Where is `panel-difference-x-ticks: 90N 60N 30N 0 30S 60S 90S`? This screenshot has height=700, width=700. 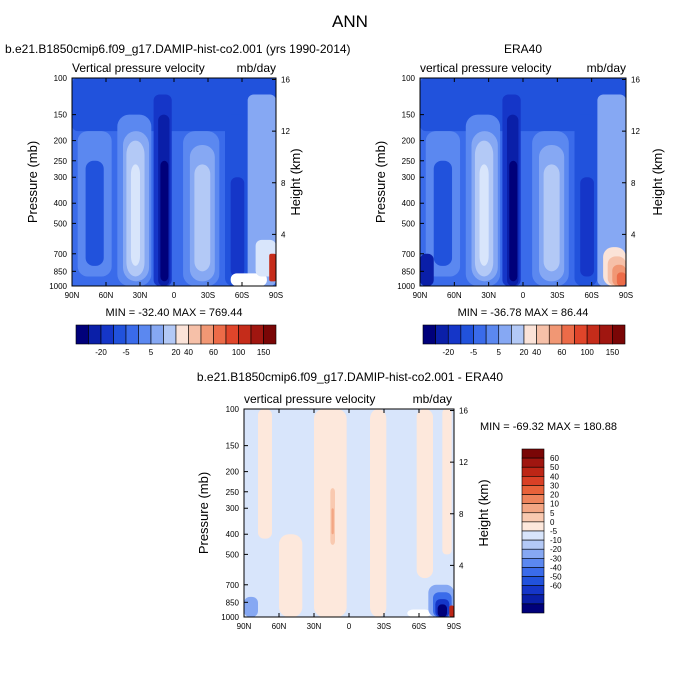
panel-difference-x-ticks: 90N 60N 30N 0 30S 60S 90S is located at coordinates (349, 520).